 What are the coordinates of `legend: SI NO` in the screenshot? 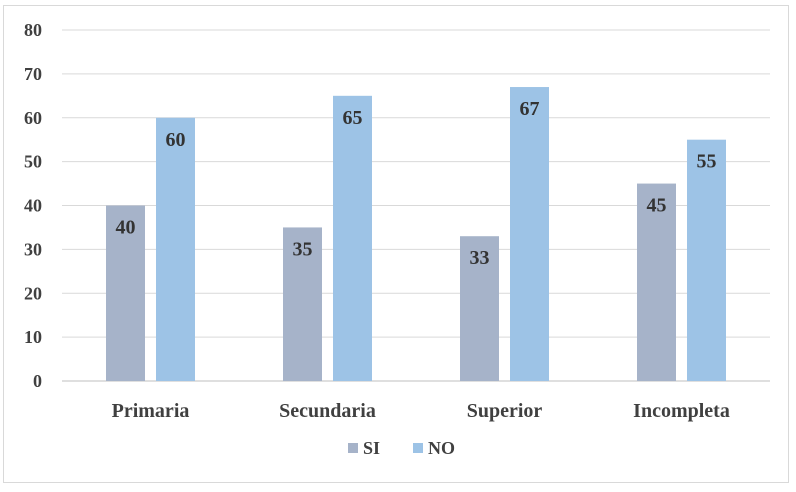 It's located at (401, 448).